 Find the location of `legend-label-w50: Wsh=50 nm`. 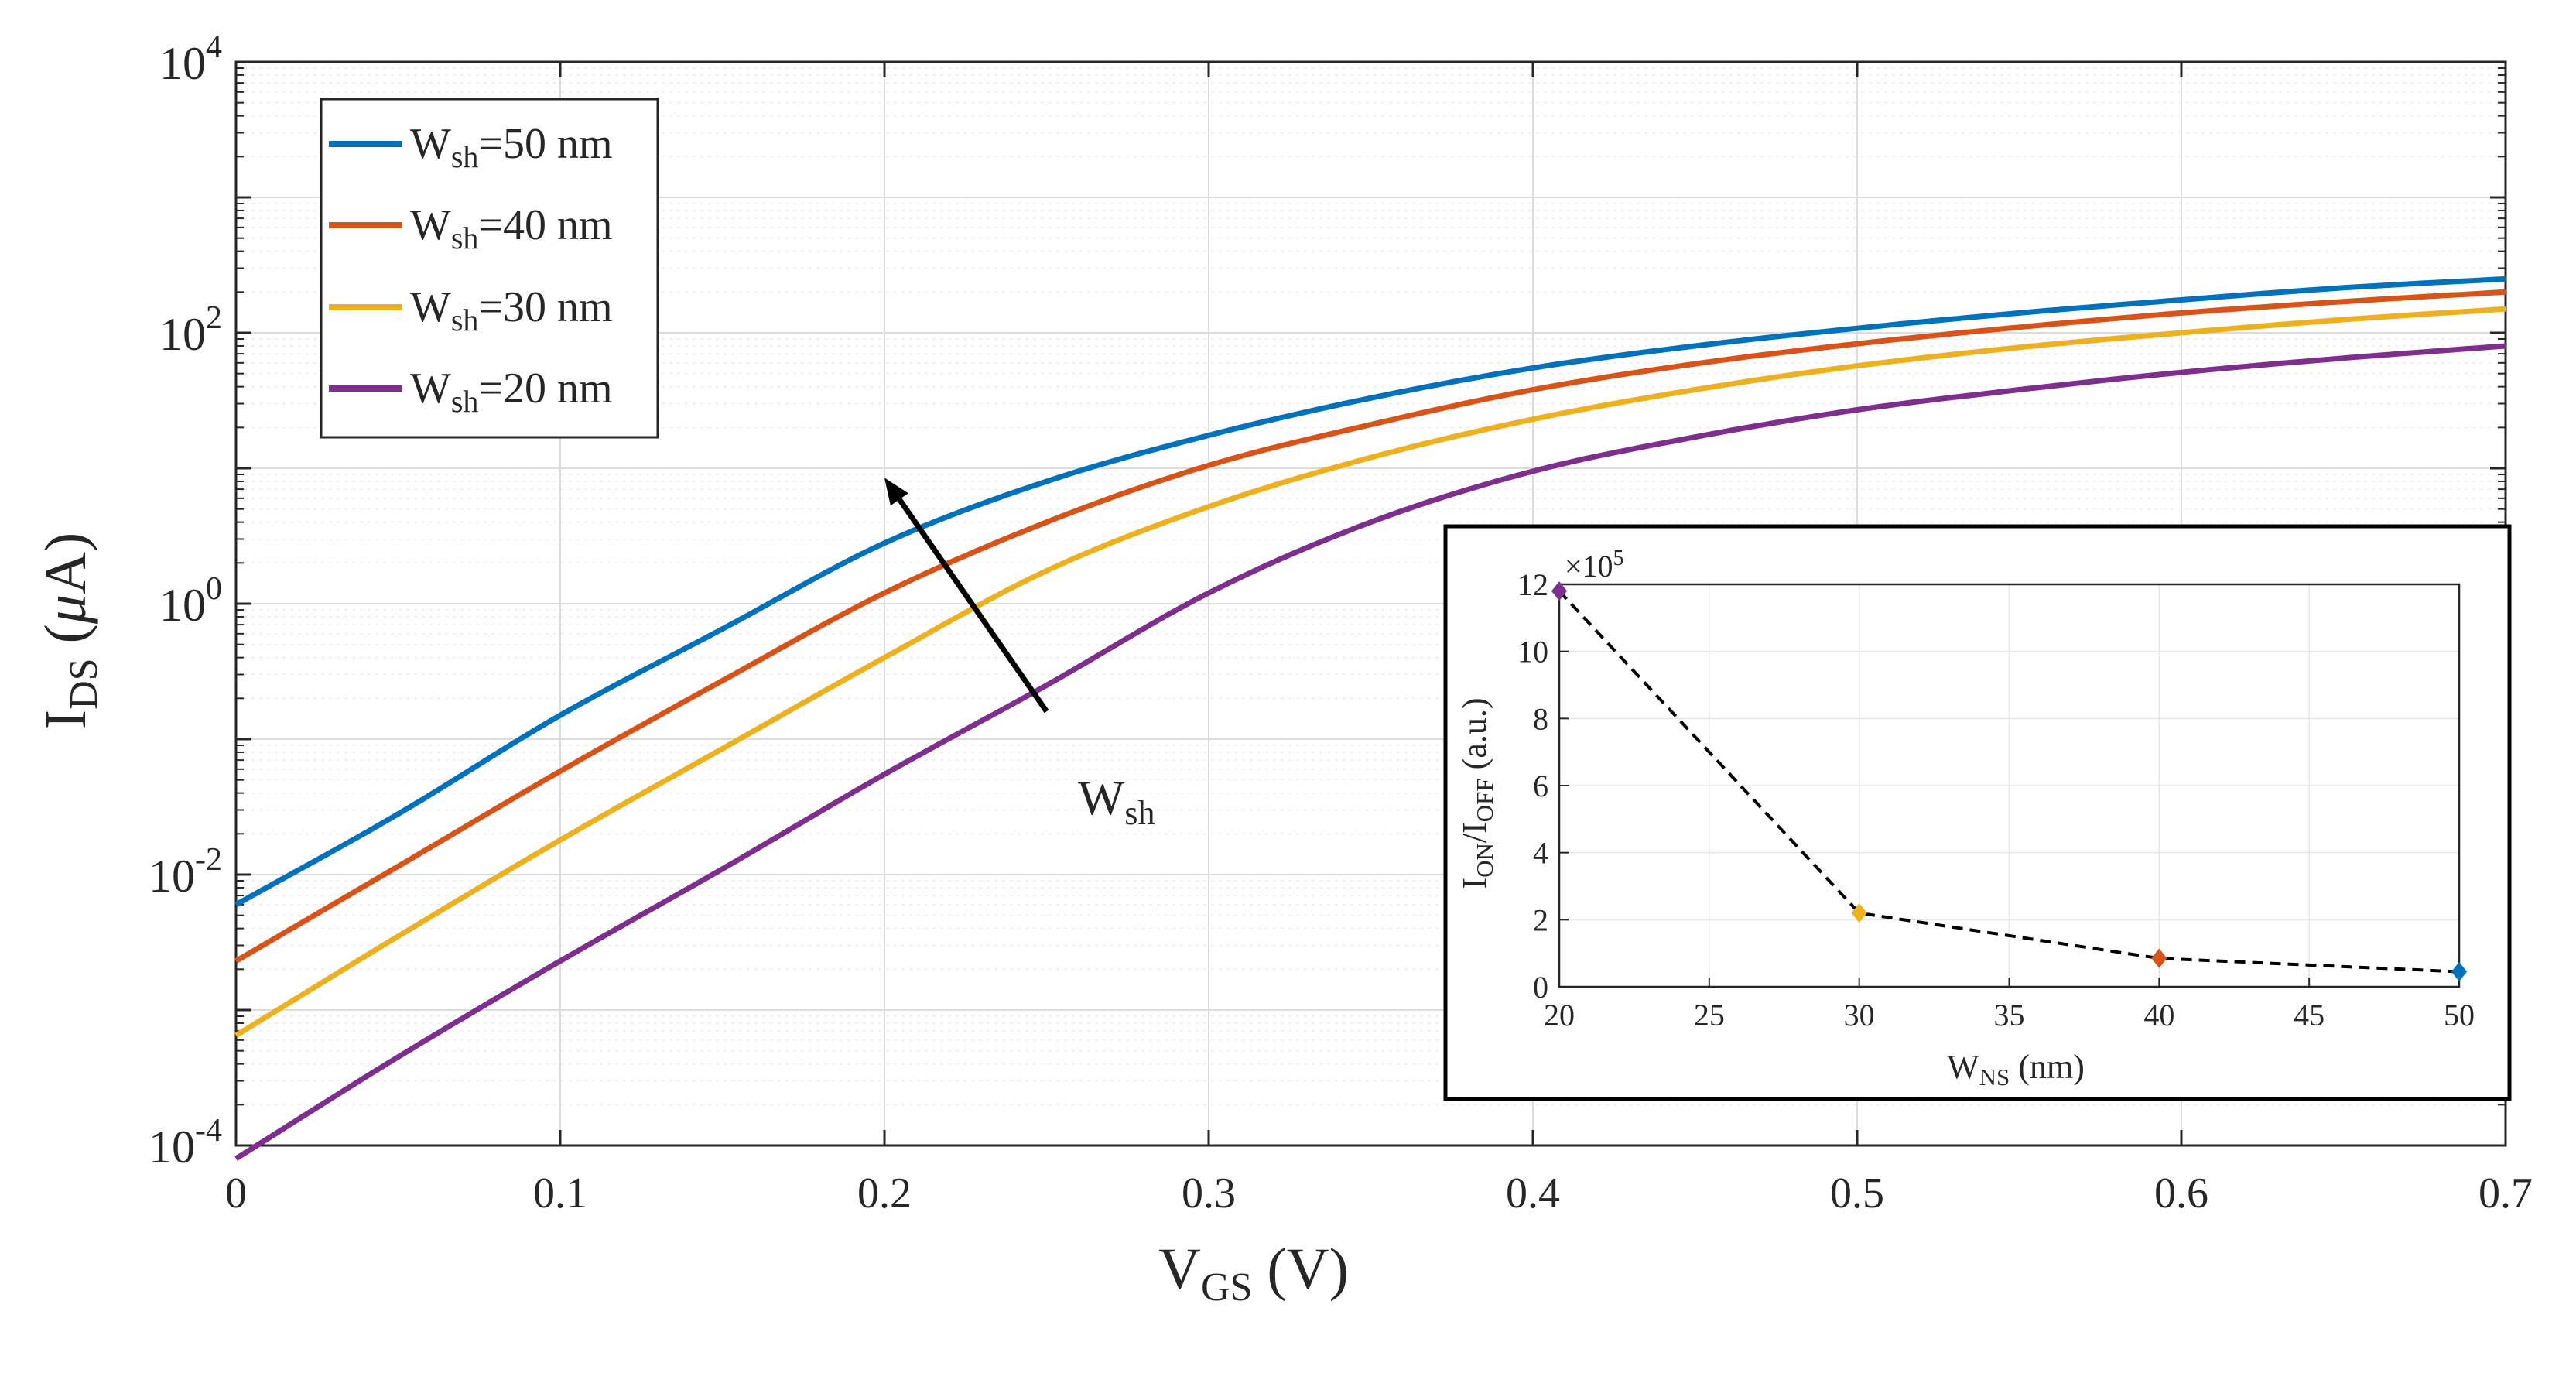

legend-label-w50: Wsh=50 nm is located at coordinates (511, 147).